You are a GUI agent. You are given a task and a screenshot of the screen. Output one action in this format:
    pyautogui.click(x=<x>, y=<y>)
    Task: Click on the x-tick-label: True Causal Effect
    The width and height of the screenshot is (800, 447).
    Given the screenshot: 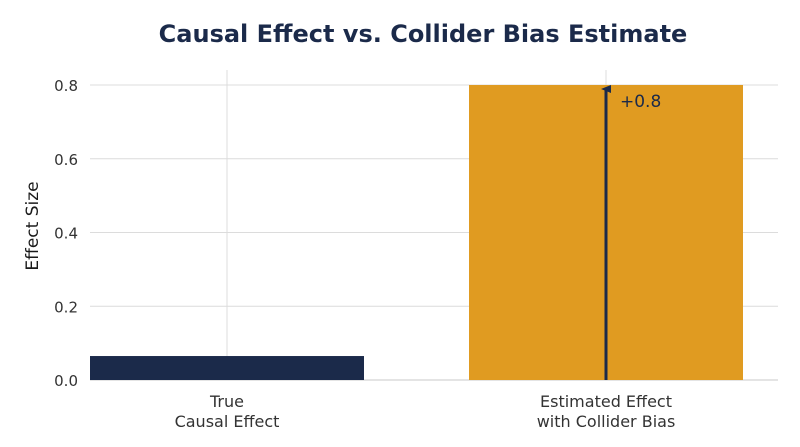 What is the action you would take?
    pyautogui.click(x=227, y=411)
    